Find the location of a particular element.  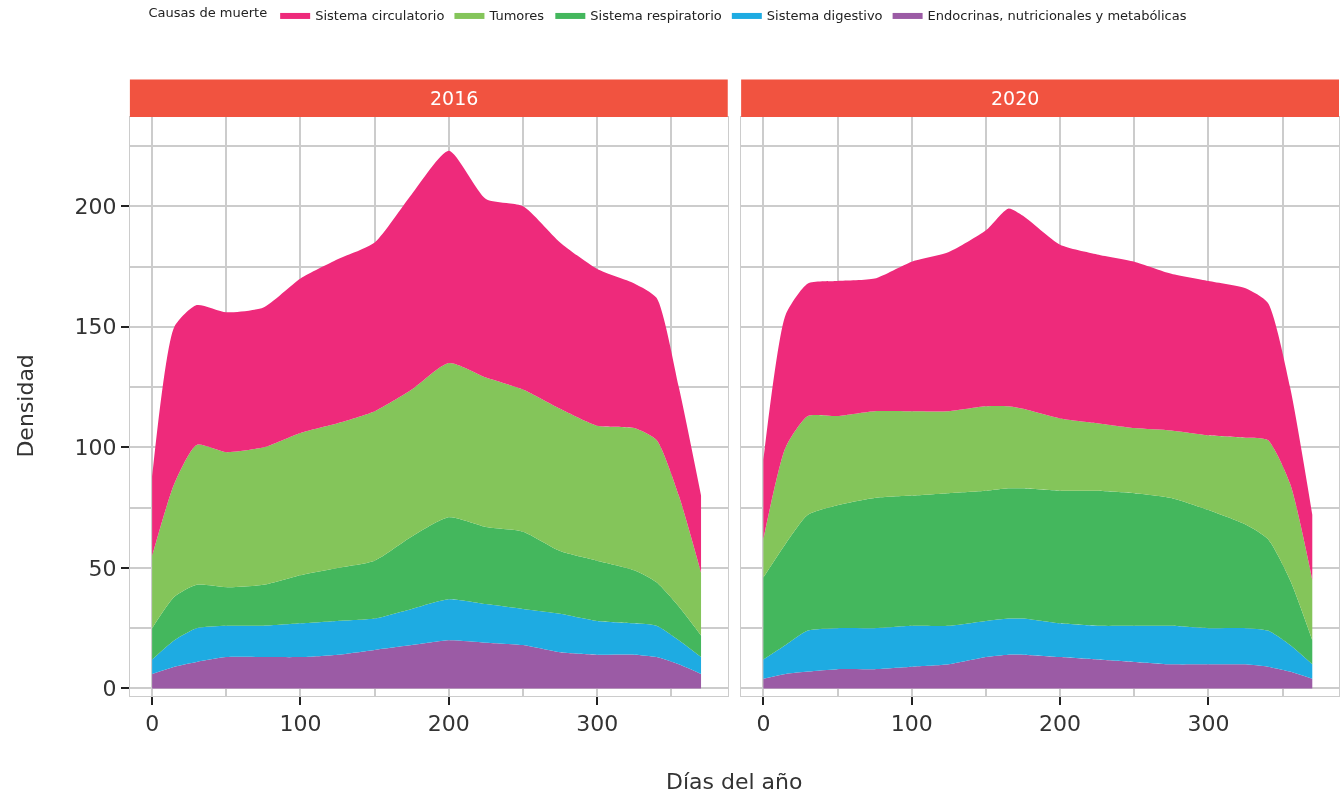

x-axis-title: Días del año is located at coordinates (734, 781).